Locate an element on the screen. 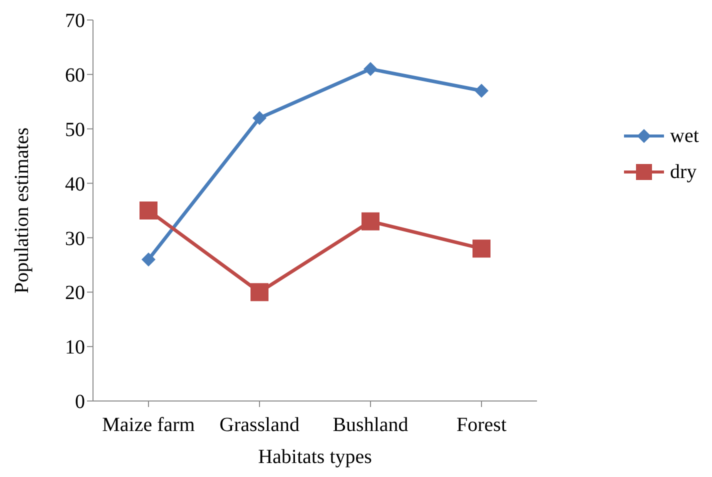  x-axis-title: Habitats types is located at coordinates (315, 457).